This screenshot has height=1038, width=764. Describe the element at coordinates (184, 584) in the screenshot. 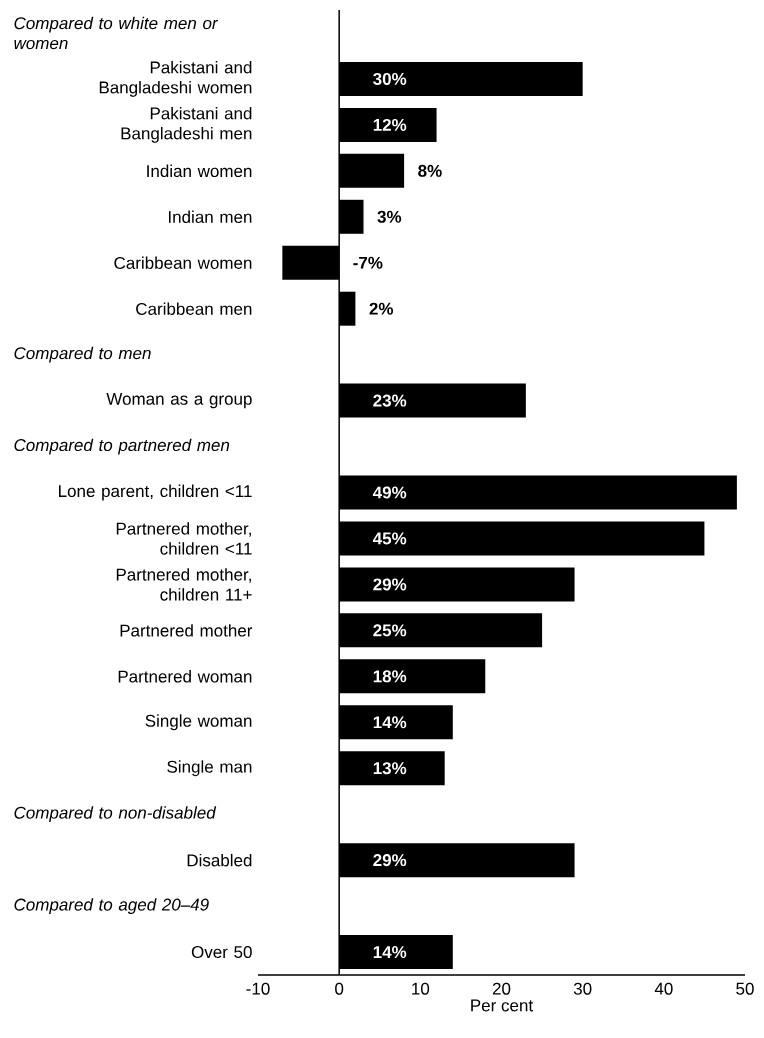

I see `y-tick-label: Partnered mother, children 11+` at that location.